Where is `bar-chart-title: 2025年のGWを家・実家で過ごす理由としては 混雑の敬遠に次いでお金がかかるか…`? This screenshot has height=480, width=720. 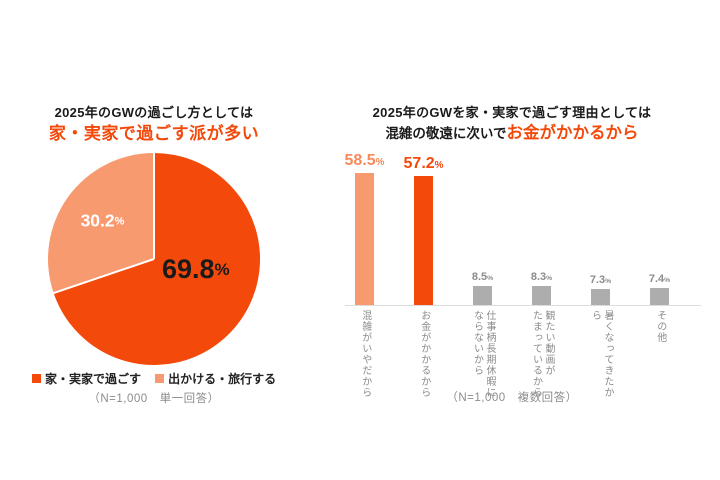
bar-chart-title: 2025年のGWを家・実家で過ごす理由としては 混雑の敬遠に次いでお金がかかるか… is located at coordinates (512, 124).